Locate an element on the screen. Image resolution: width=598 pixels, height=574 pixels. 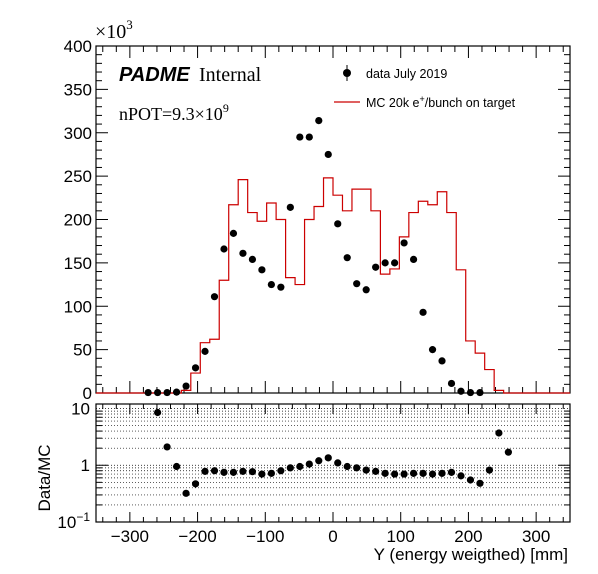
ratio-x-tick-label: −300 is located at coordinates (130, 536).